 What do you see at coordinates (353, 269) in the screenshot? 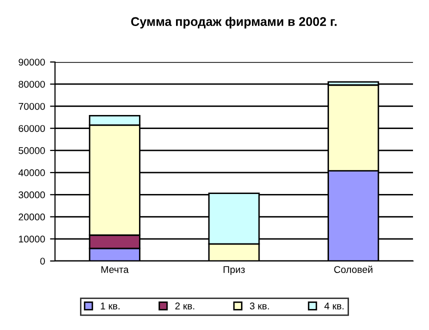
I see `x-tick-label: Соловей` at bounding box center [353, 269].